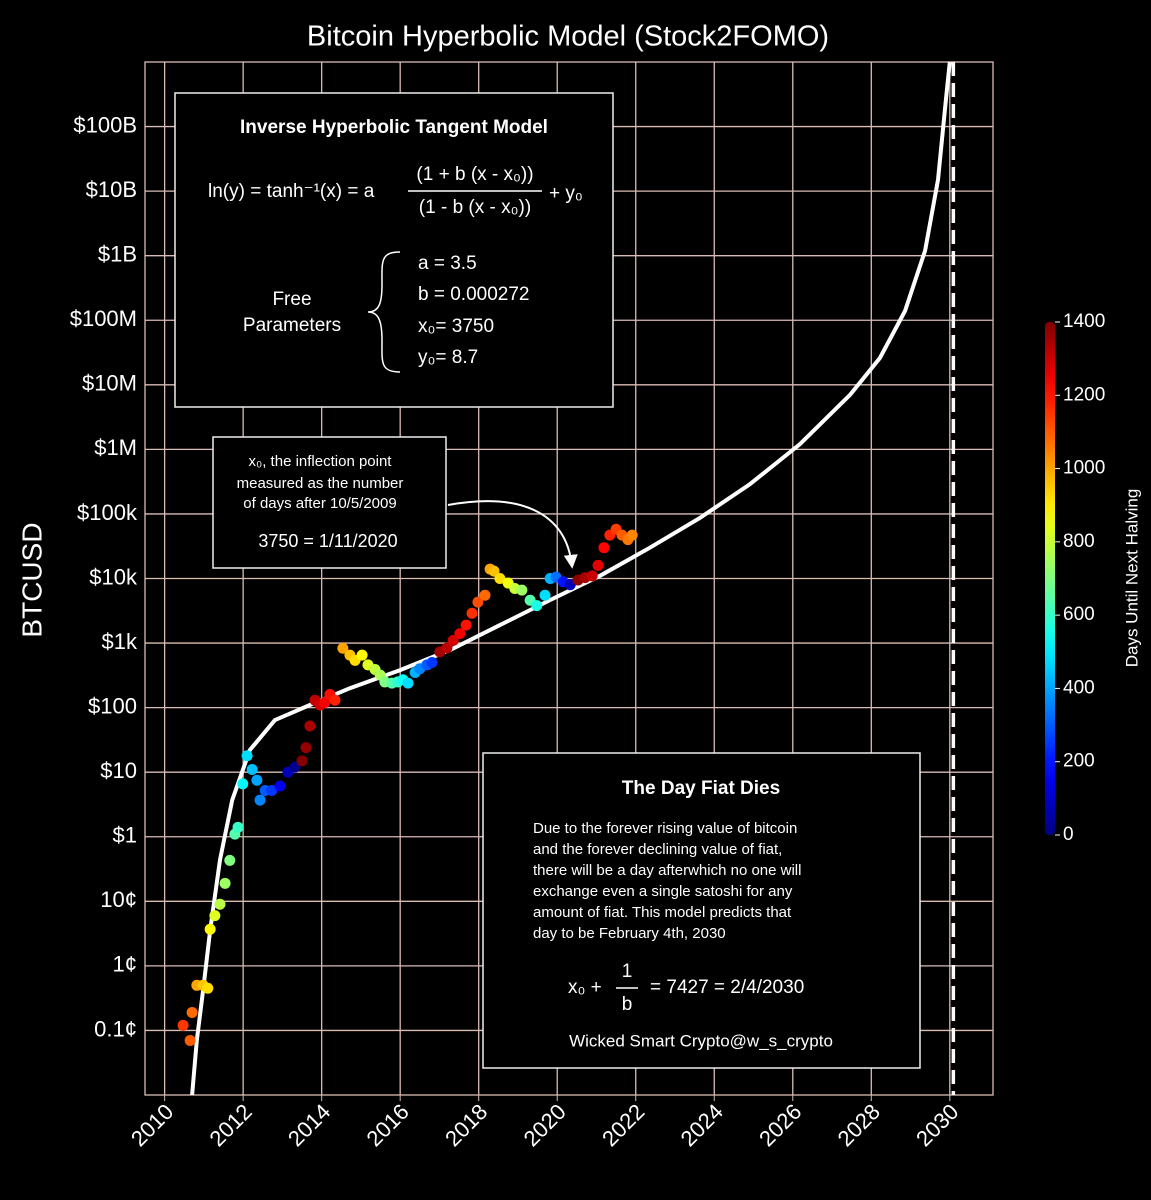  What do you see at coordinates (105, 124) in the screenshot?
I see `y-tick-label: $100B` at bounding box center [105, 124].